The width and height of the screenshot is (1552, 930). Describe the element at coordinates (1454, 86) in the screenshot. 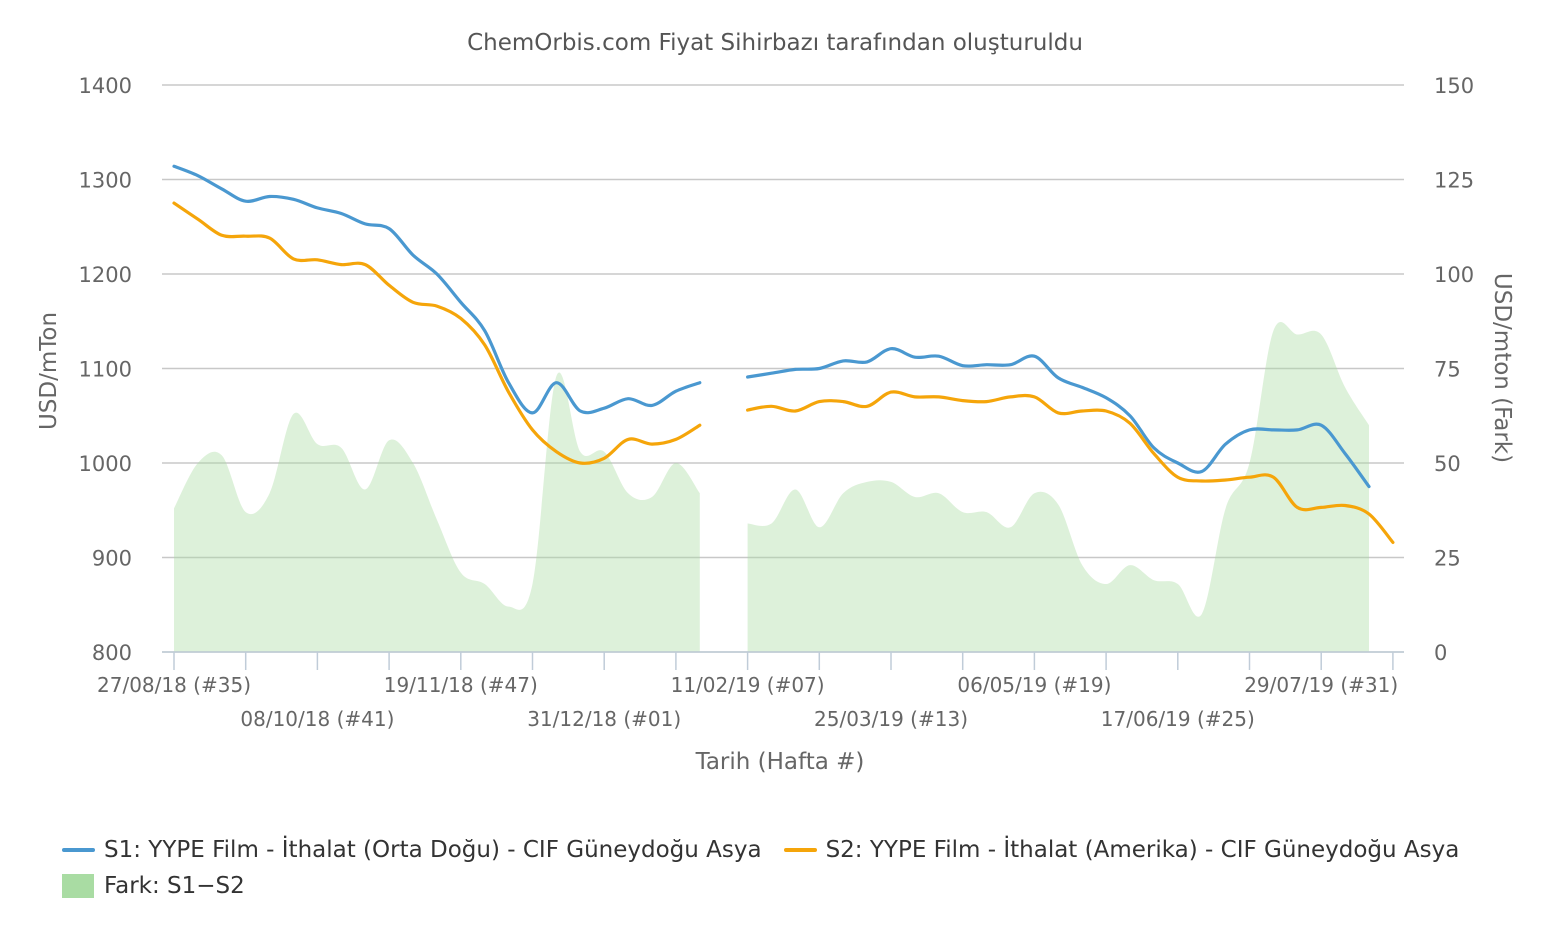

I see `y2-tick-label: 150` at that location.